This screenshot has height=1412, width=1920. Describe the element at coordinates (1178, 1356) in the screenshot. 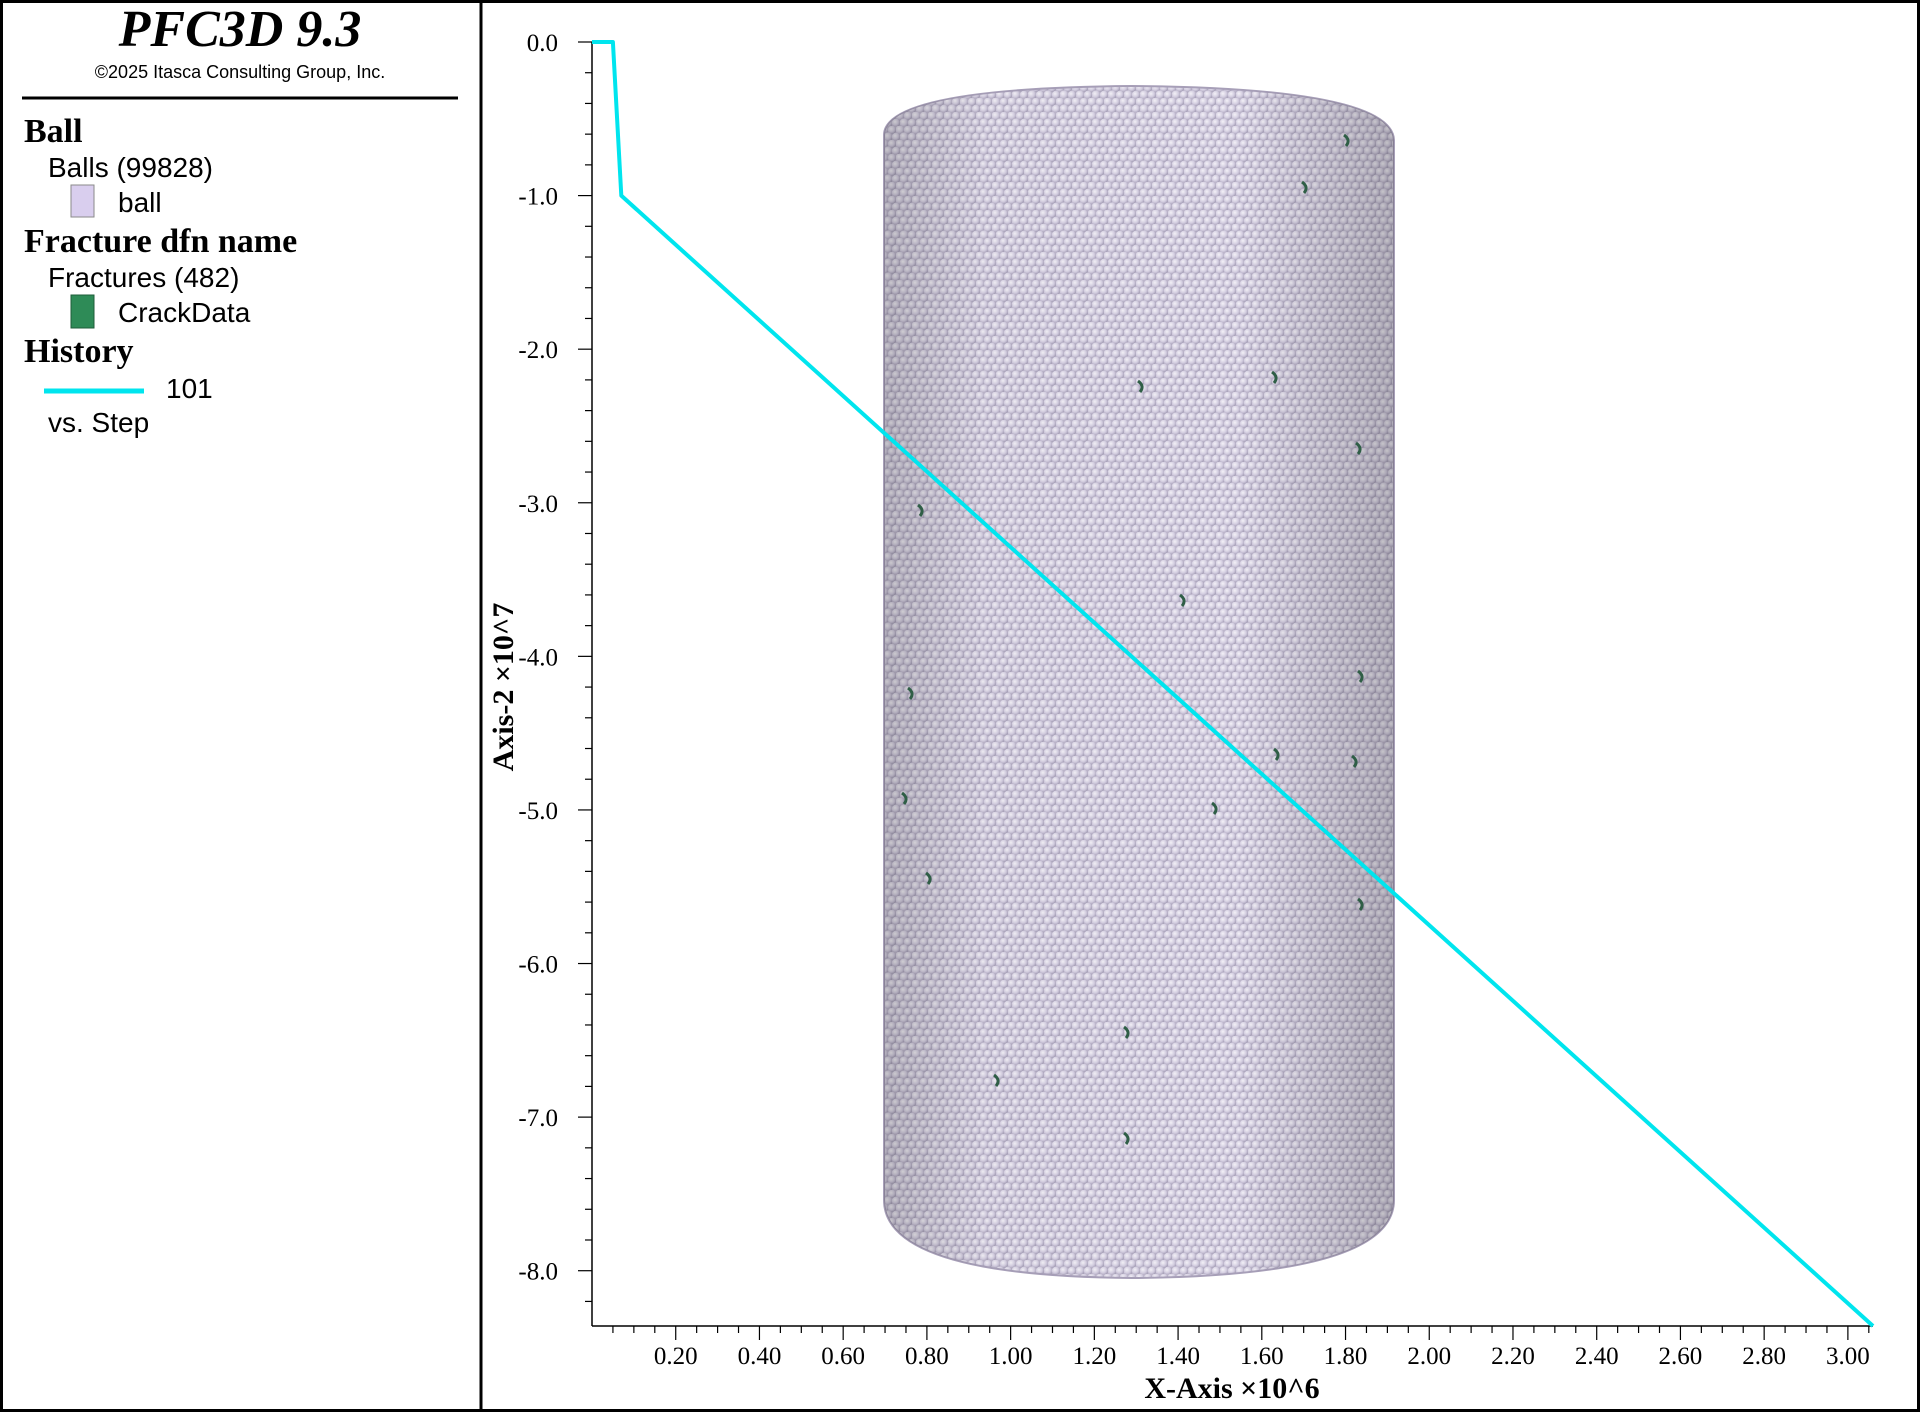

I see `x-tick-label: 1.40` at that location.